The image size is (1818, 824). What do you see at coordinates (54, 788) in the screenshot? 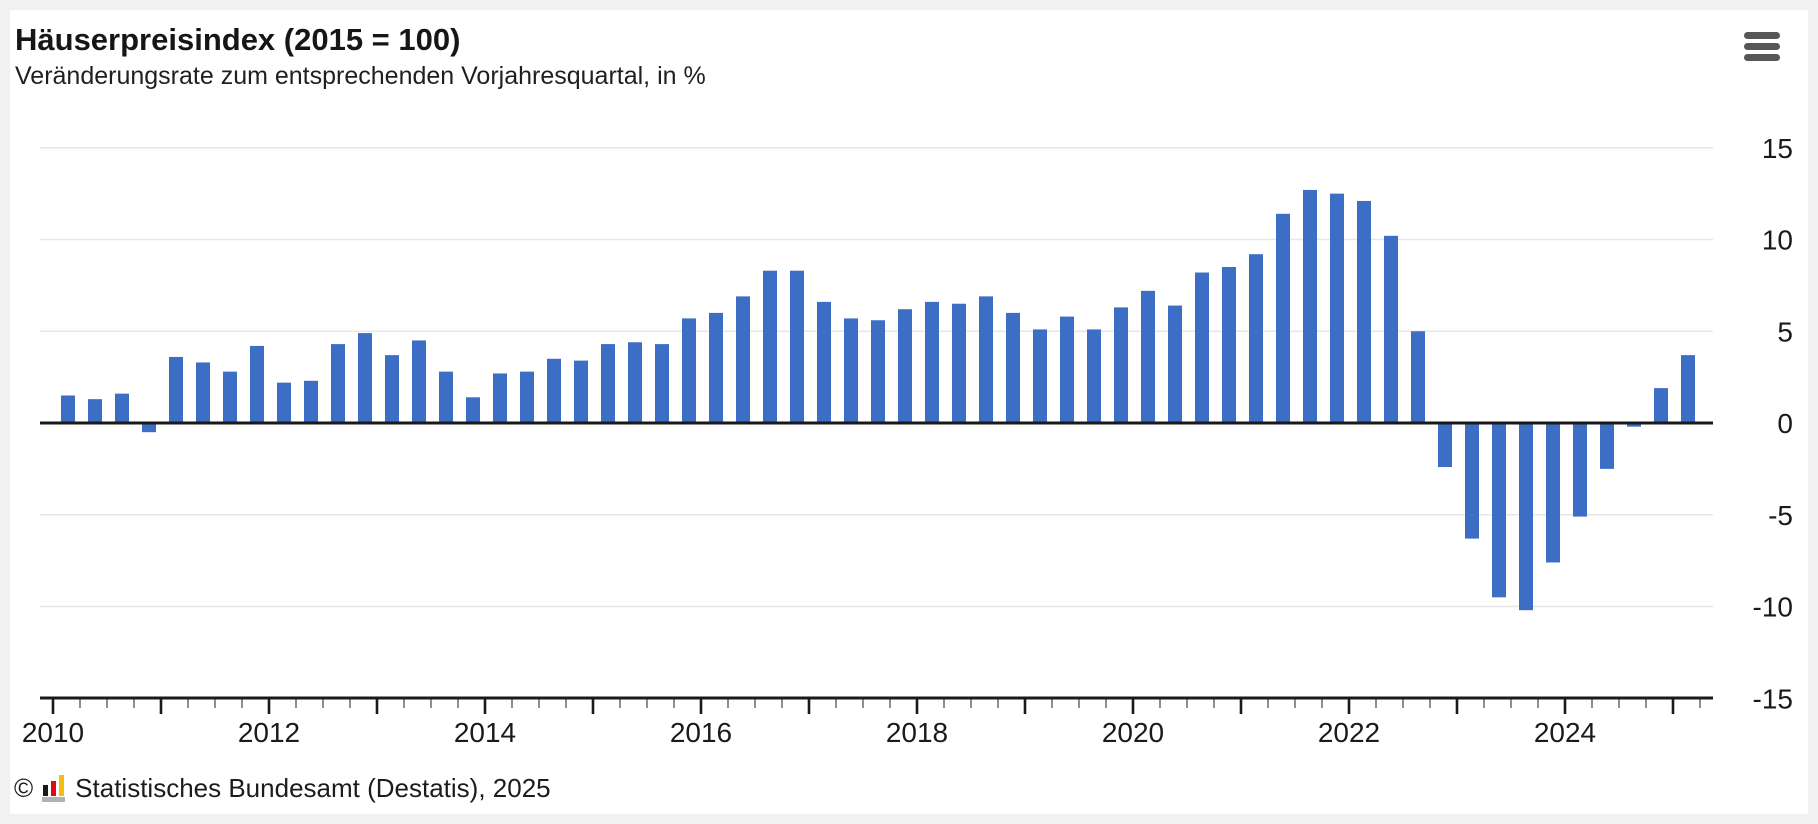
I see `destatis-logo-icon` at bounding box center [54, 788].